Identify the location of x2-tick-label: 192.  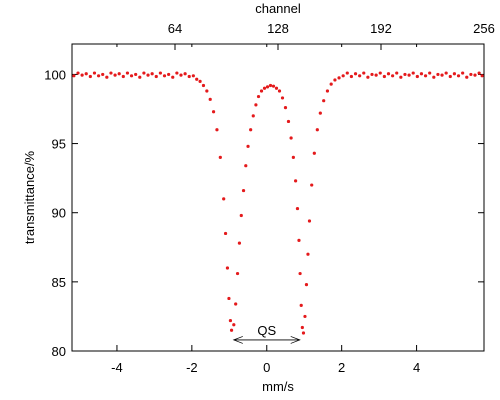
(381, 28).